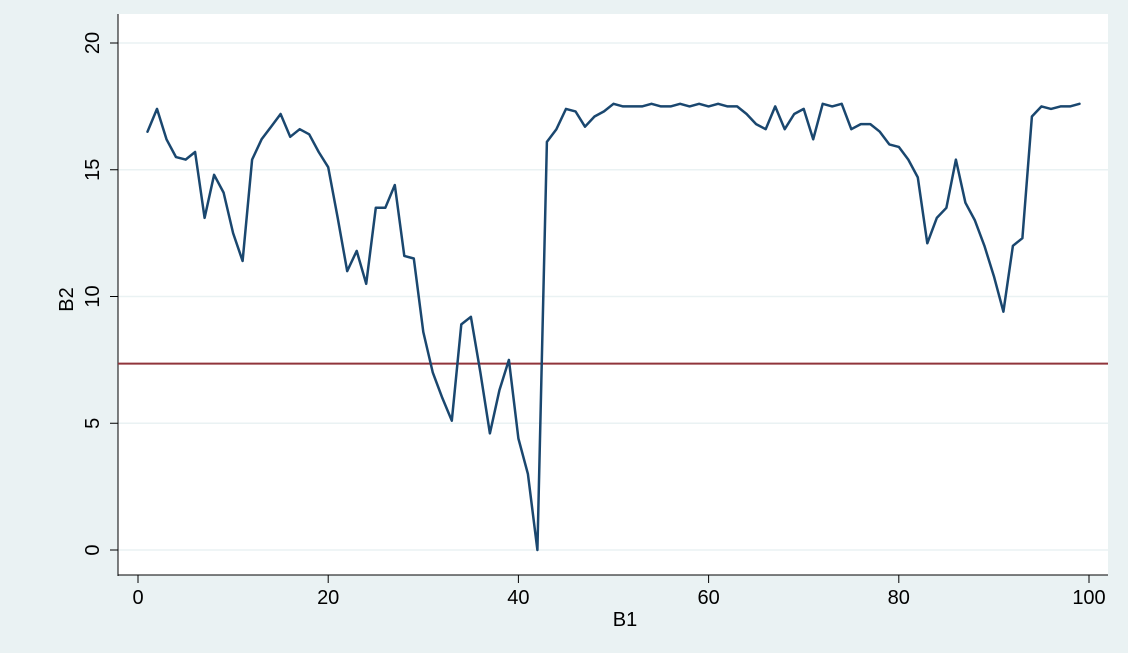 This screenshot has height=653, width=1128. I want to click on x-tick-label: 0, so click(137, 598).